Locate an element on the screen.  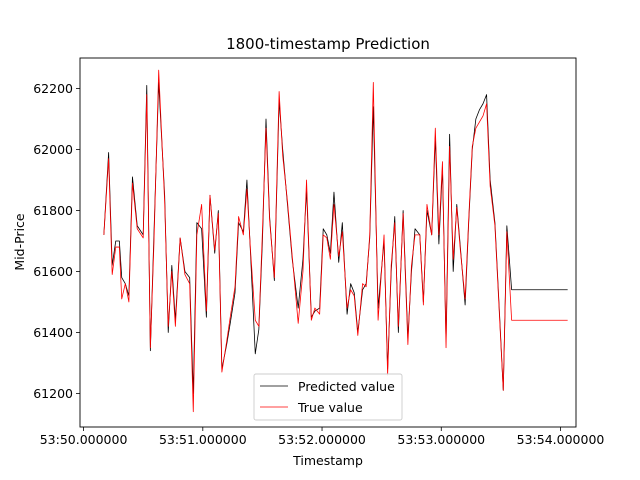
x-tick-label: 53:52.000000 is located at coordinates (322, 439).